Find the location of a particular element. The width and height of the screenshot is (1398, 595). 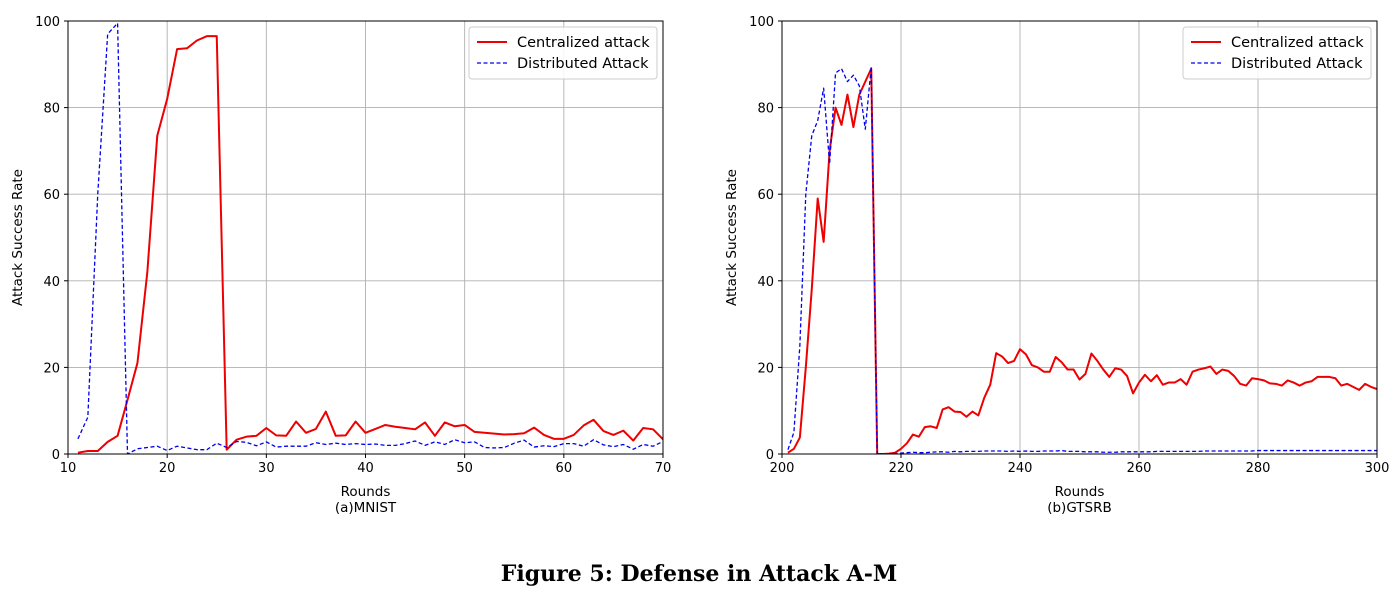

x-tick-label: 280 is located at coordinates (1258, 468).